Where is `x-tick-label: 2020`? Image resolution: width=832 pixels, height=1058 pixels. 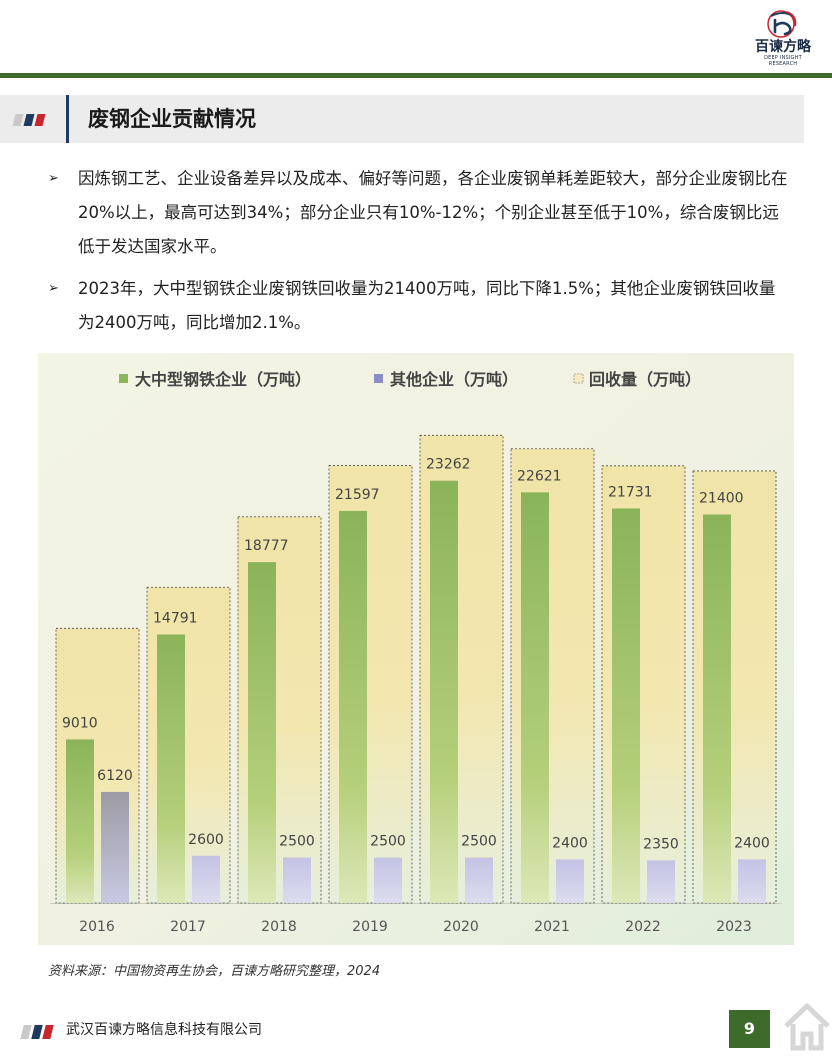
x-tick-label: 2020 is located at coordinates (461, 927).